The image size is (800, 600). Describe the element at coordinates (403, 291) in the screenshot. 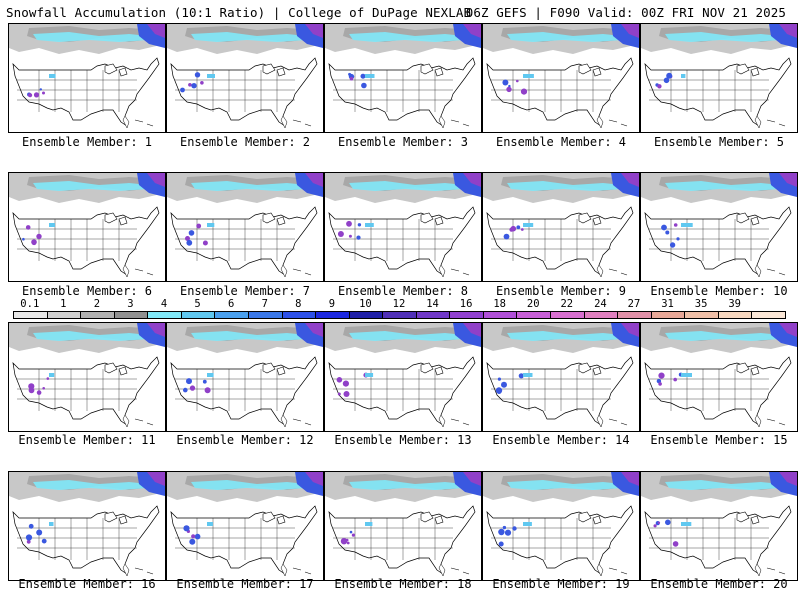

I see `ensemble-member-label: Ensemble Member: 8` at that location.